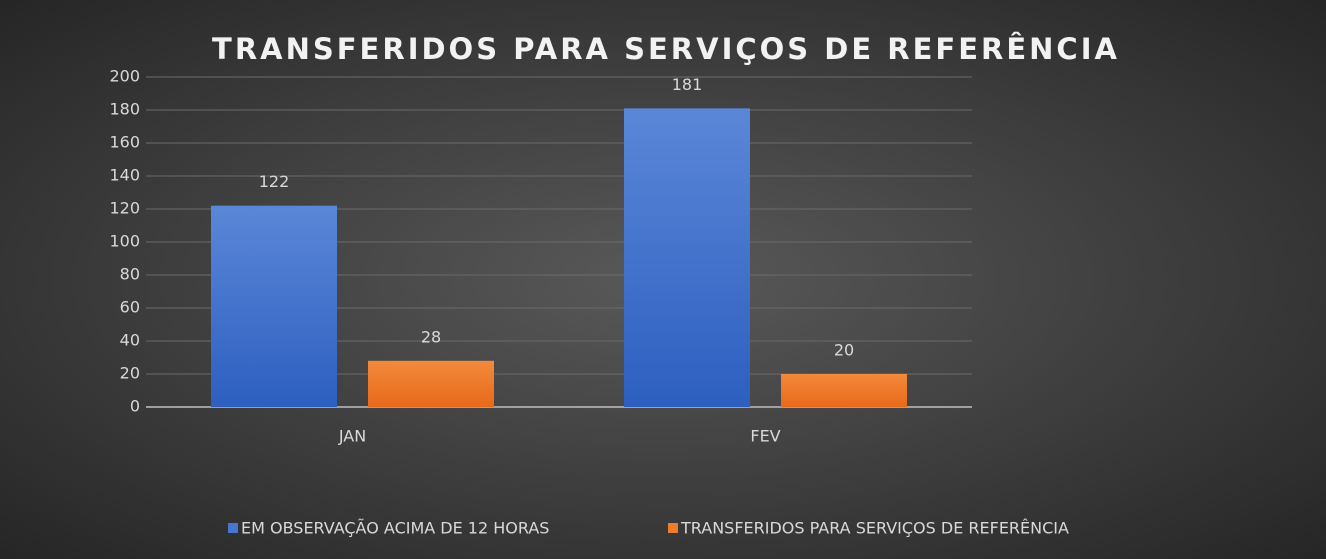 The width and height of the screenshot is (1326, 559). I want to click on legend-label: TRANSFERIDOS PARA SERVIÇOS DE REFERÊNCIA, so click(874, 528).